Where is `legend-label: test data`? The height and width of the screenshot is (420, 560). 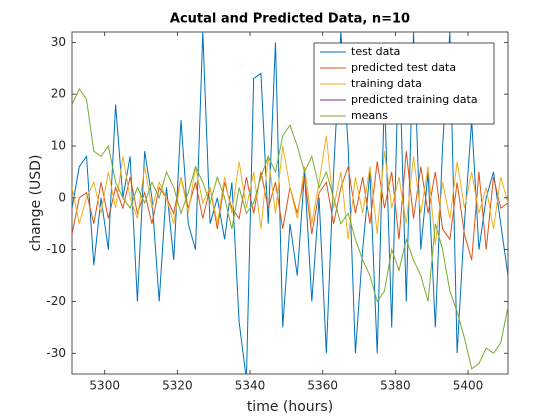
legend-label: test data is located at coordinates (375, 51).